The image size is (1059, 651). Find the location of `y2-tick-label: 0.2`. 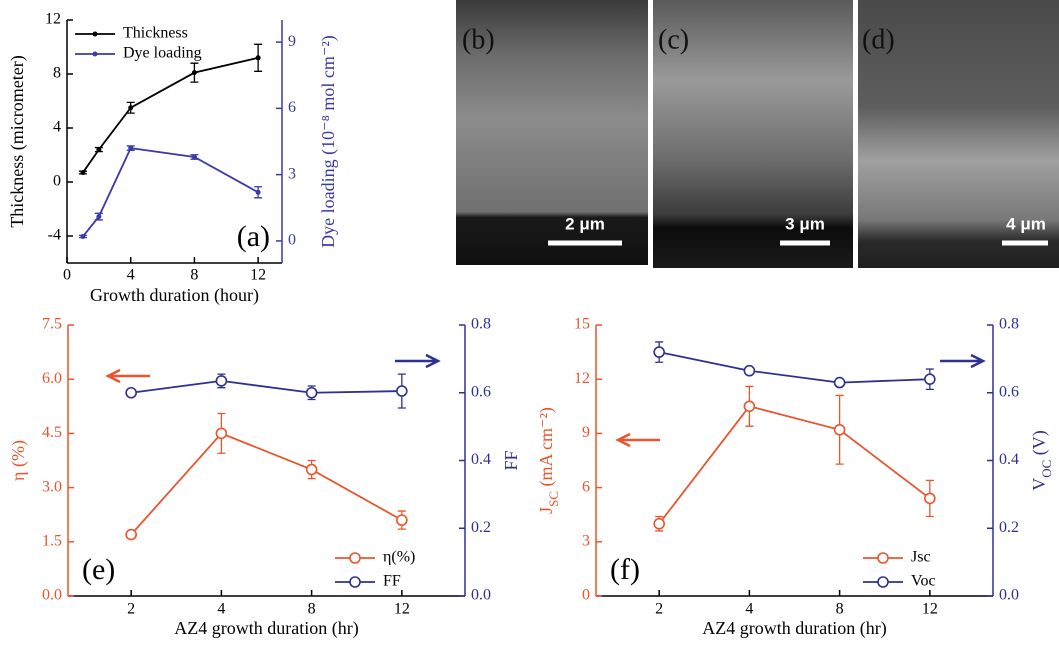

y2-tick-label: 0.2 is located at coordinates (1009, 527).